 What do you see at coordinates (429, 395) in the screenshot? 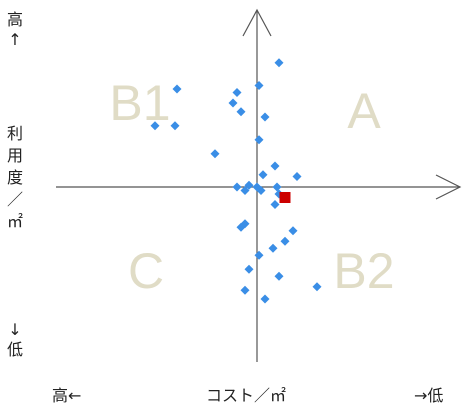
I see `x-axis-low-label: →低` at bounding box center [429, 395].